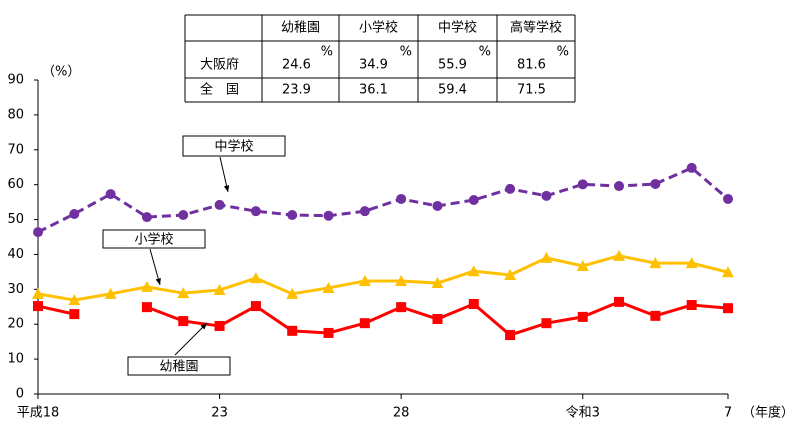  I want to click on legend-label: 小学校, so click(153, 240).